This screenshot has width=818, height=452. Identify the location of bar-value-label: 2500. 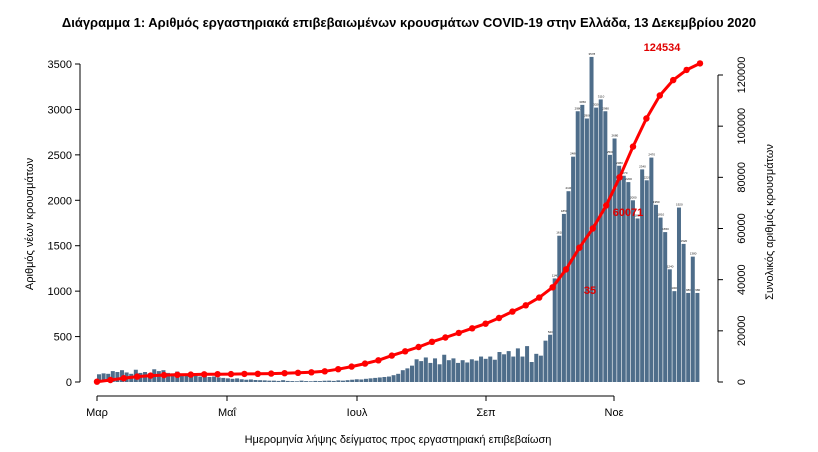
(610, 152).